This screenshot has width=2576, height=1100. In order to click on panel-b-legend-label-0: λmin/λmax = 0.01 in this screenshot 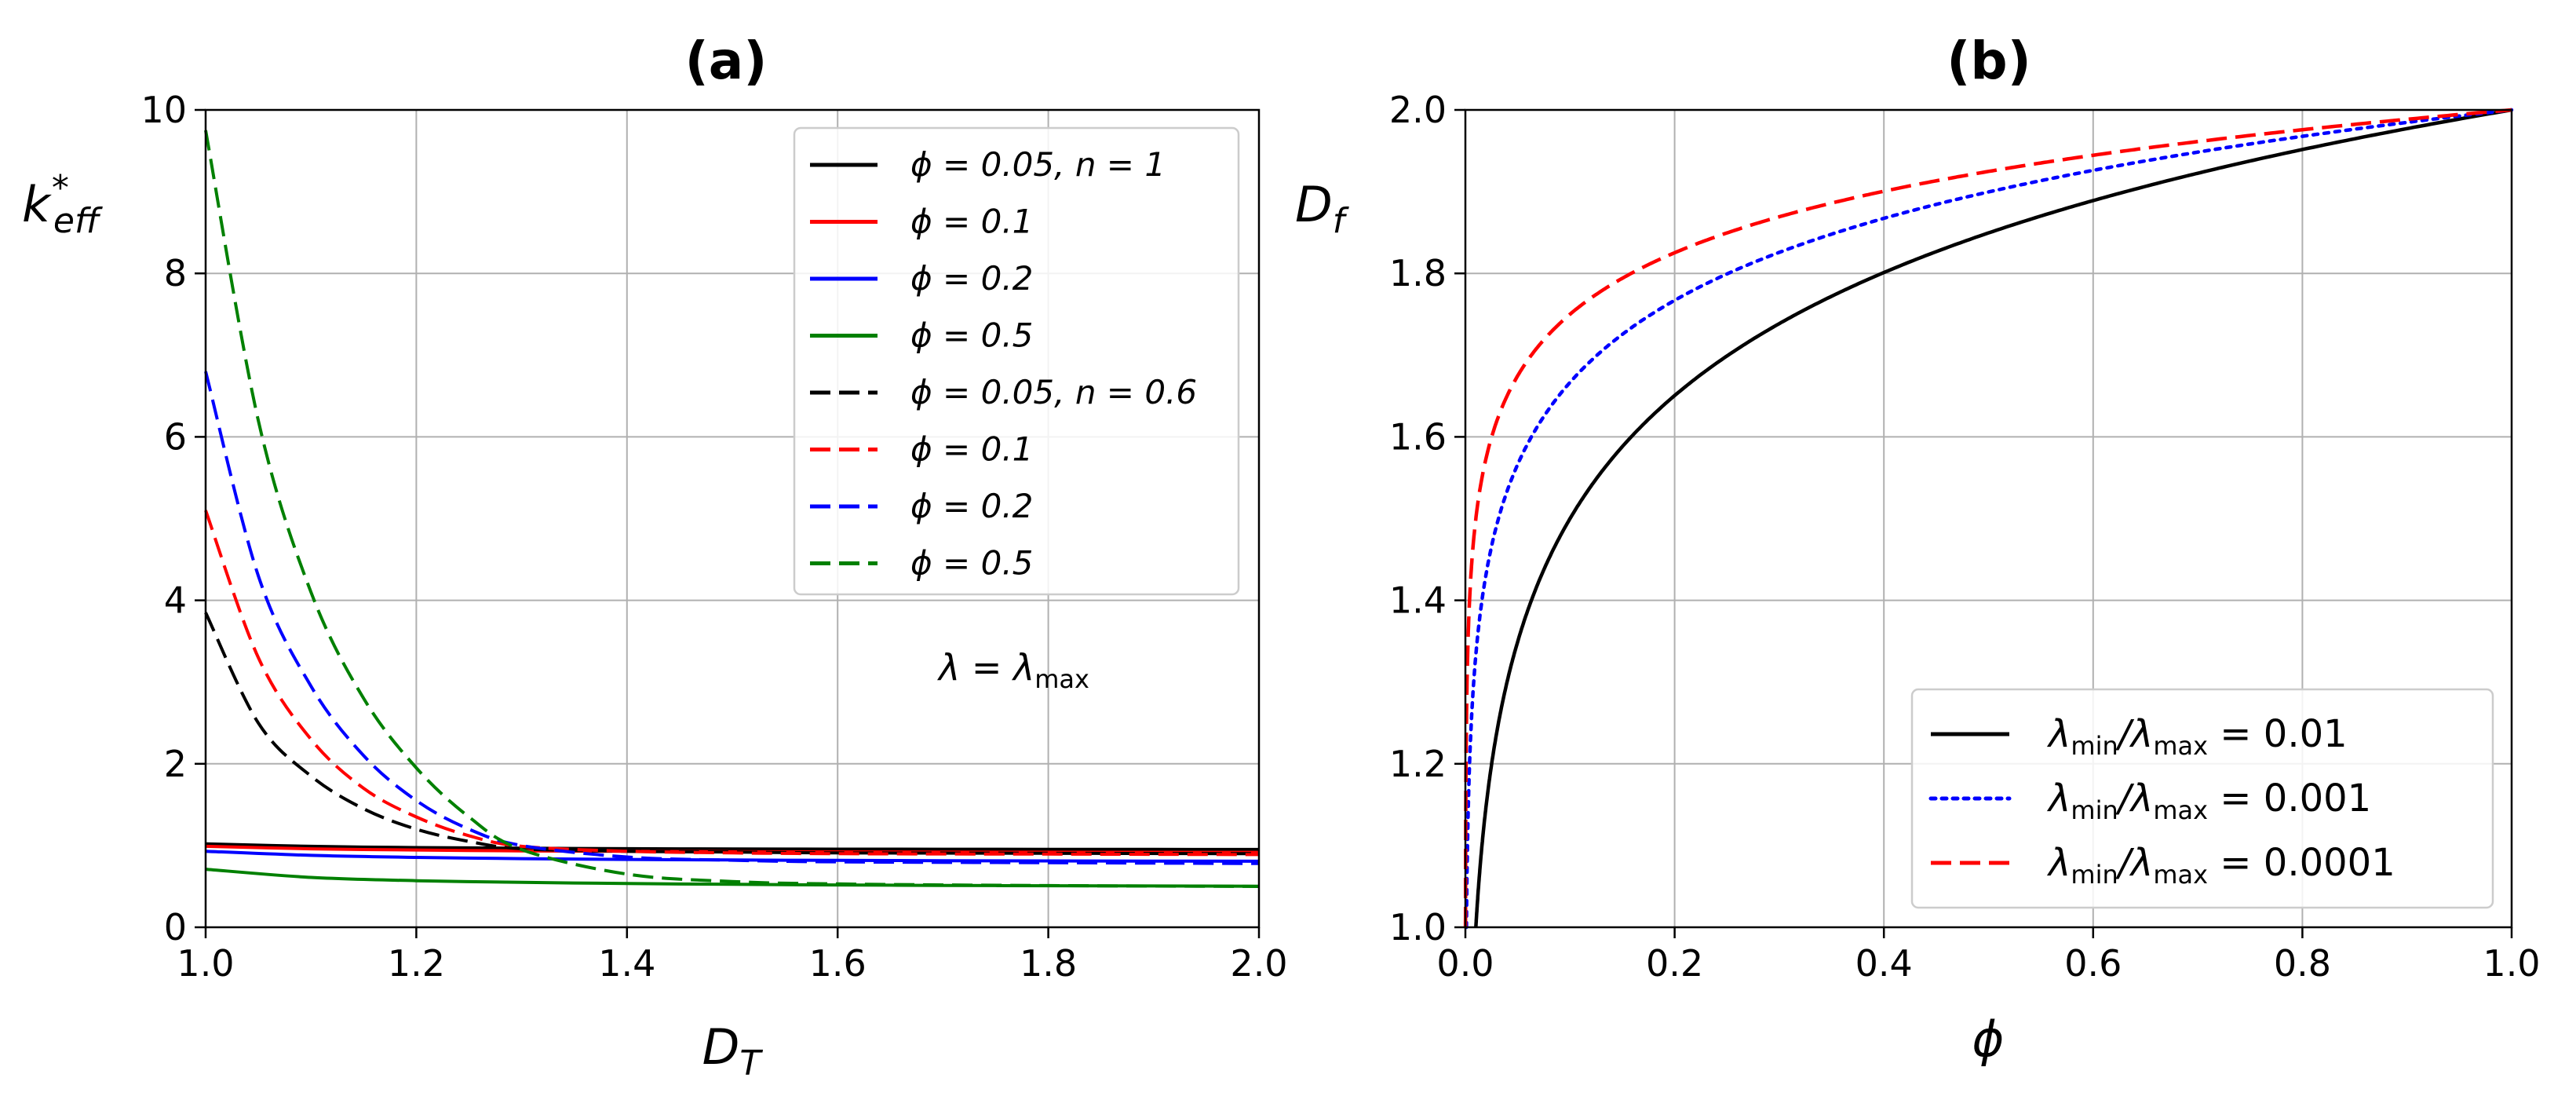, I will do `click(2197, 737)`.